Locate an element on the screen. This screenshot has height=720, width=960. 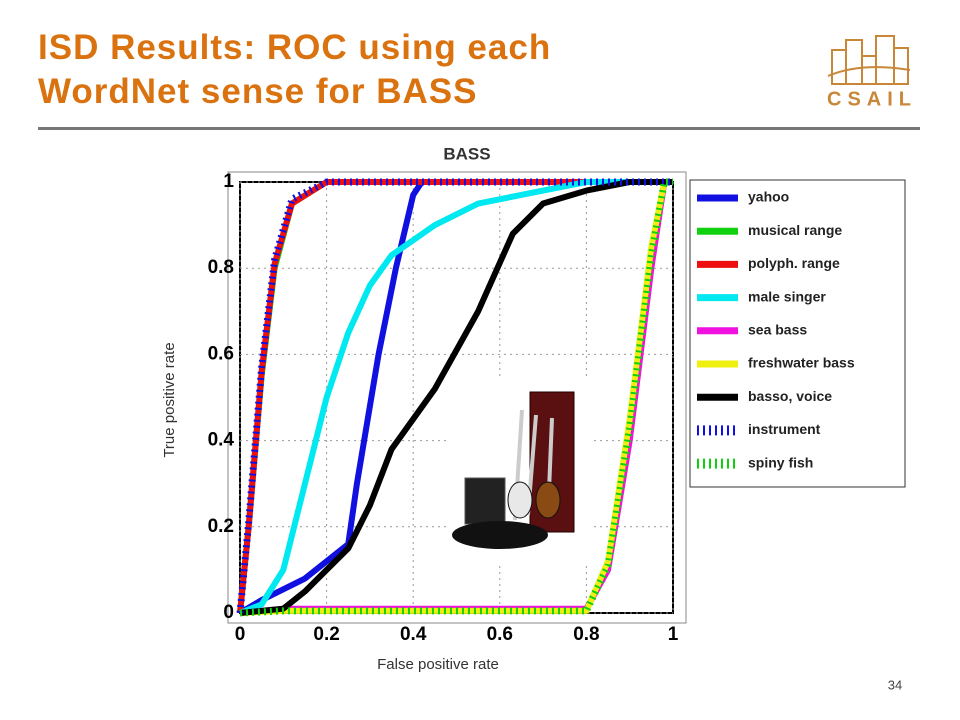
y-tick-label: 0.6 is located at coordinates (221, 353).